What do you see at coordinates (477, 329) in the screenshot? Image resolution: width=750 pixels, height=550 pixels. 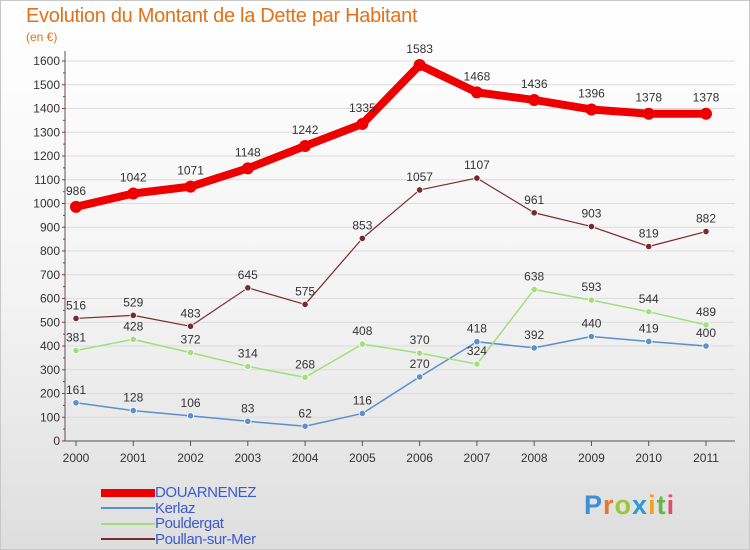 I see `data-label-kerlaz: 418` at bounding box center [477, 329].